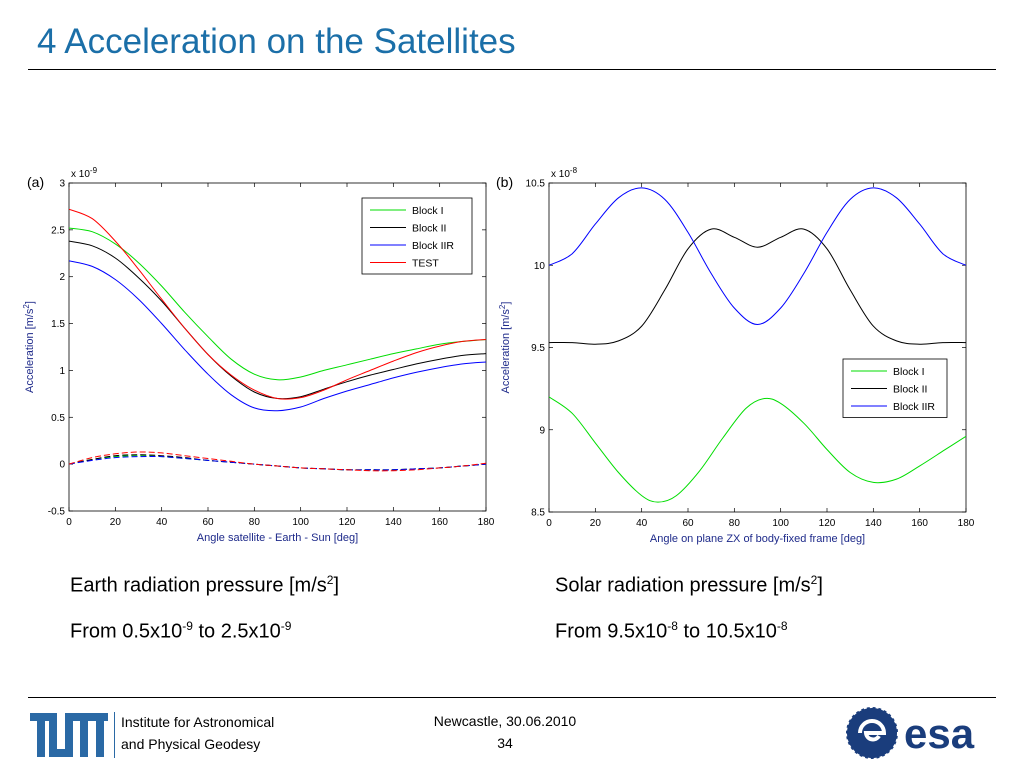 This screenshot has width=1024, height=768. What do you see at coordinates (683, 585) in the screenshot?
I see `caption-right-line1-text: Solar radiation pressure [m/s` at bounding box center [683, 585].